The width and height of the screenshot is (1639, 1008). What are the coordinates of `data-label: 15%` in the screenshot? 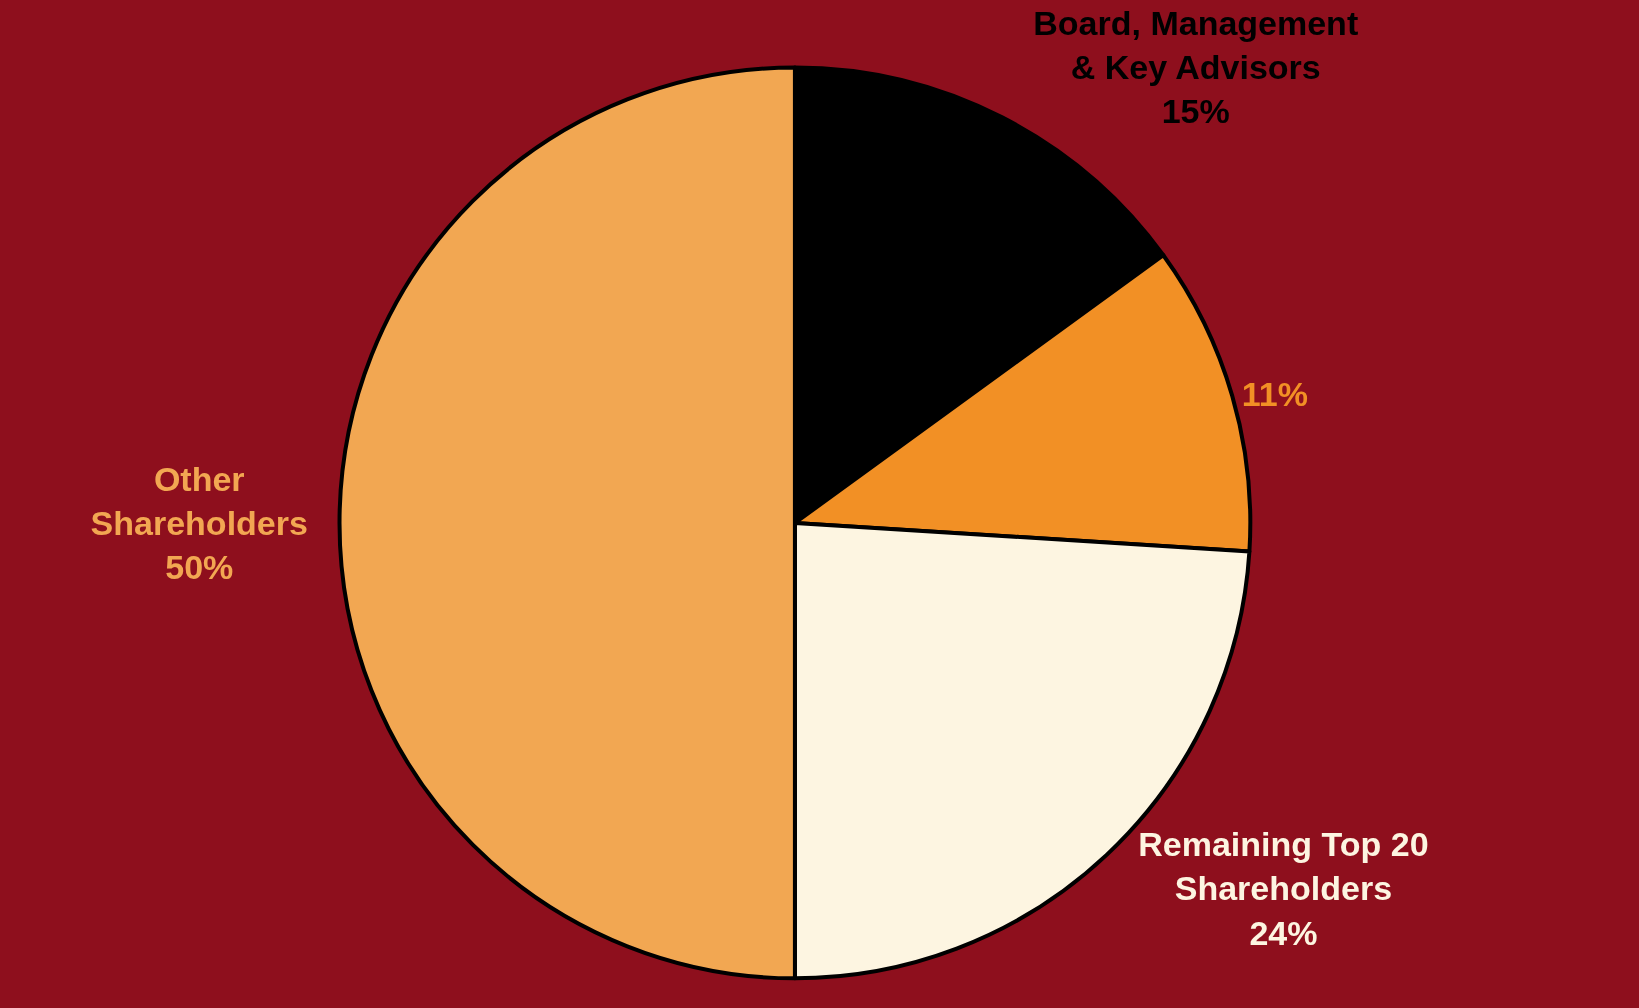 It's located at (1195, 111).